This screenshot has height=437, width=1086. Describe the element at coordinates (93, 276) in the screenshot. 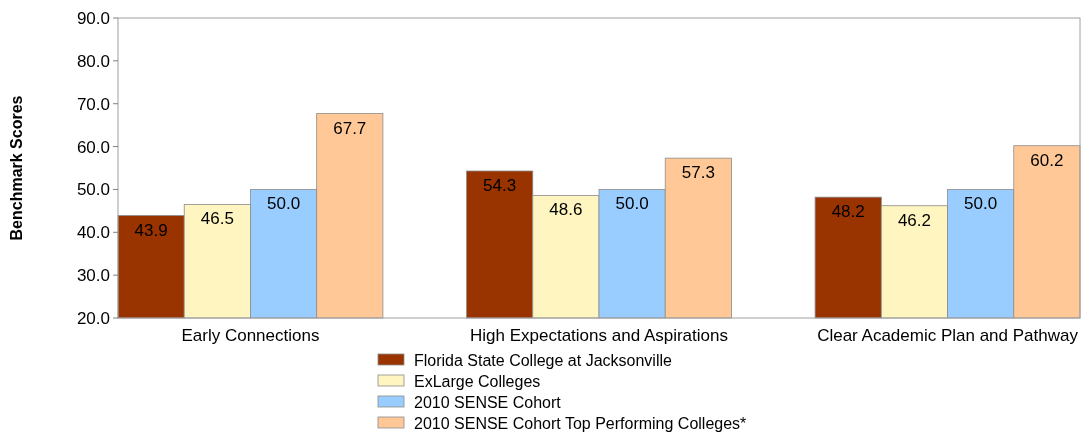

I see `y-tick-label: 30.0` at that location.